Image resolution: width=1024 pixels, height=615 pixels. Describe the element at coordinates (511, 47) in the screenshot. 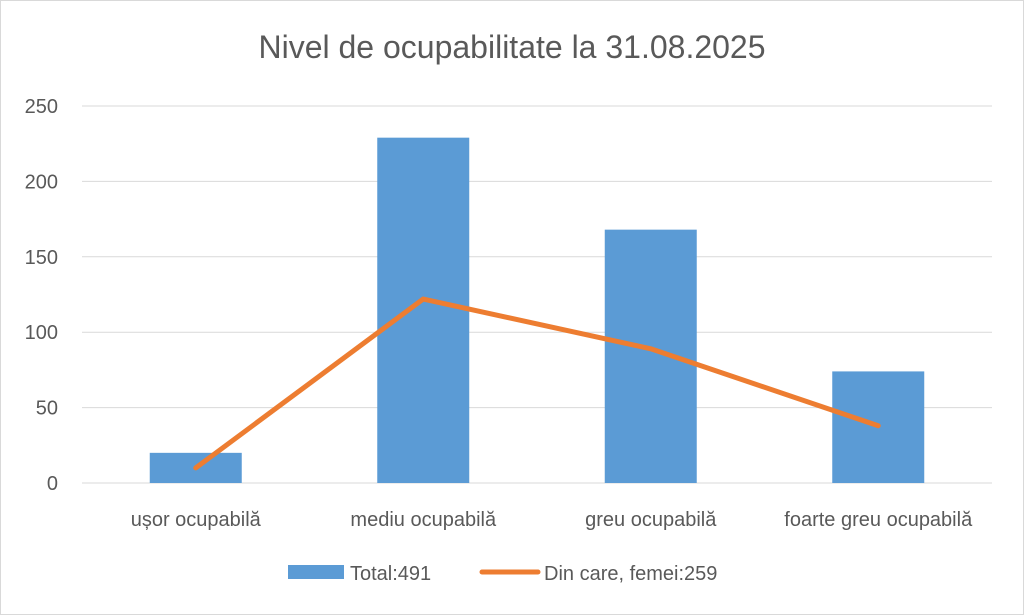

I see `chart-title: Nivel de ocupabilitate la 31.08.2025` at that location.